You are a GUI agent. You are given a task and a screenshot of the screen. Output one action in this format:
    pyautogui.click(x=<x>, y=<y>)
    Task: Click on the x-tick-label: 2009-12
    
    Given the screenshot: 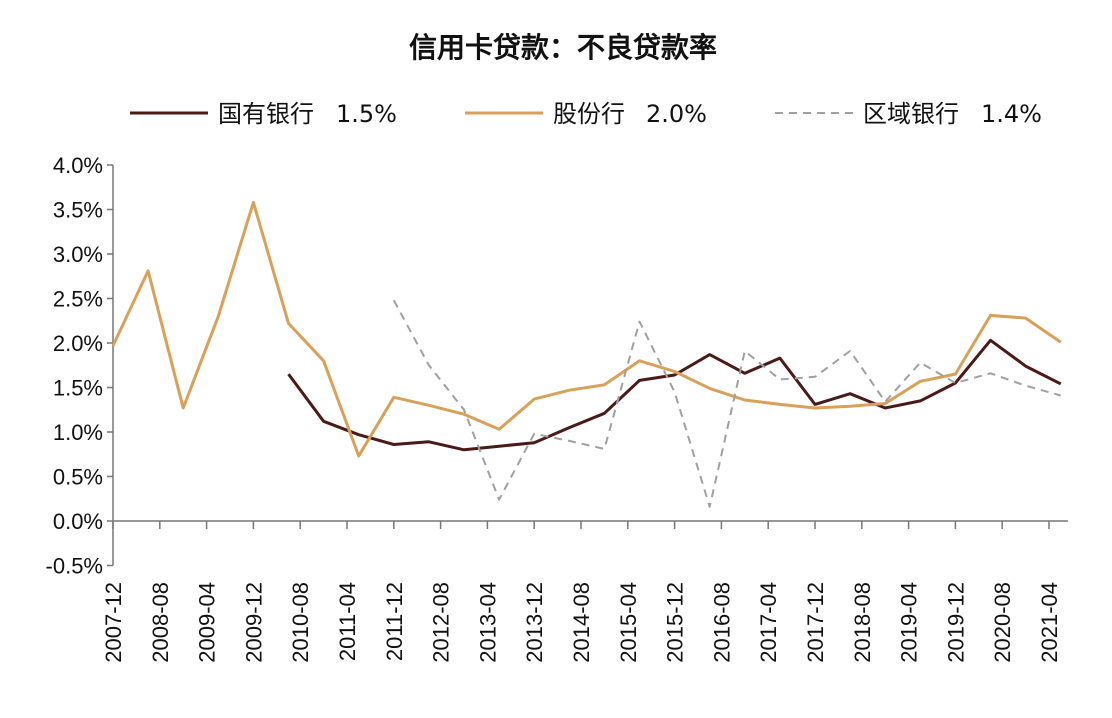 What is the action you would take?
    pyautogui.click(x=253, y=622)
    